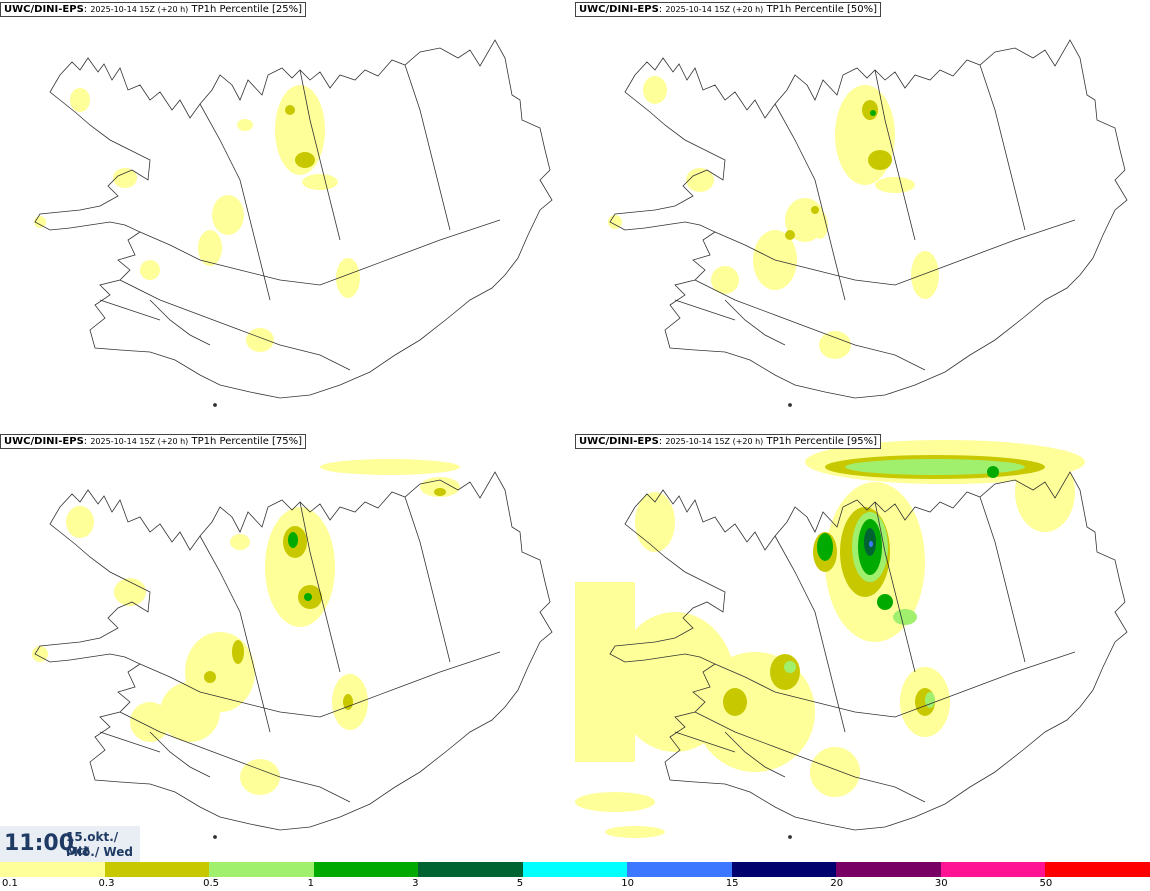 This screenshot has height=891, width=1150. I want to click on valid-time: 11:00, so click(39, 843).